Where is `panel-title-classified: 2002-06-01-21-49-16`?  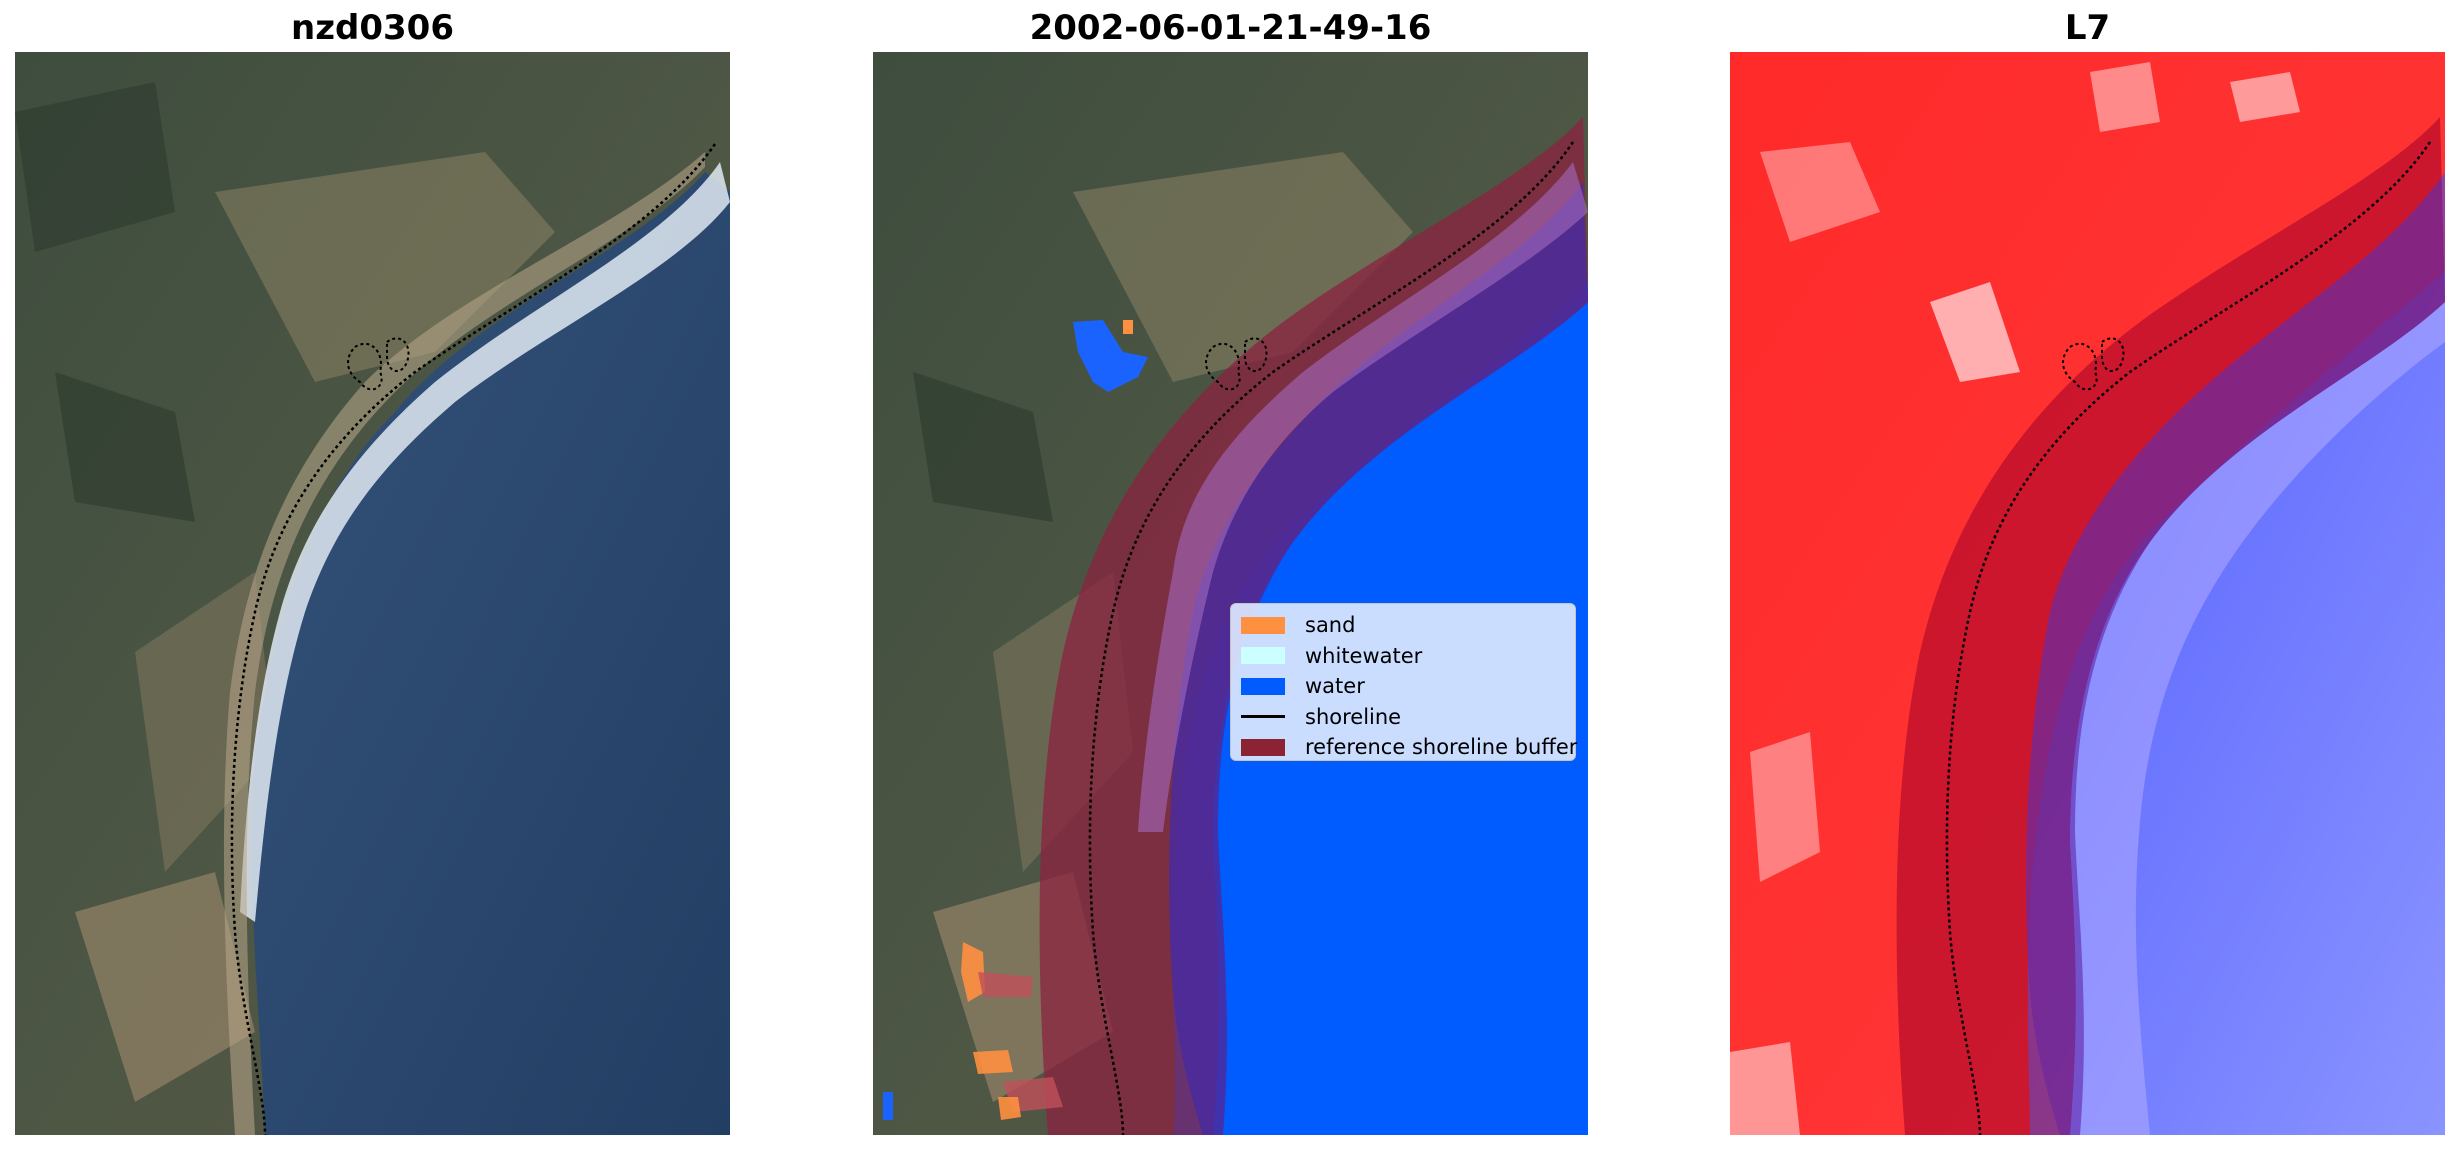 panel-title-classified: 2002-06-01-21-49-16 is located at coordinates (1230, 28).